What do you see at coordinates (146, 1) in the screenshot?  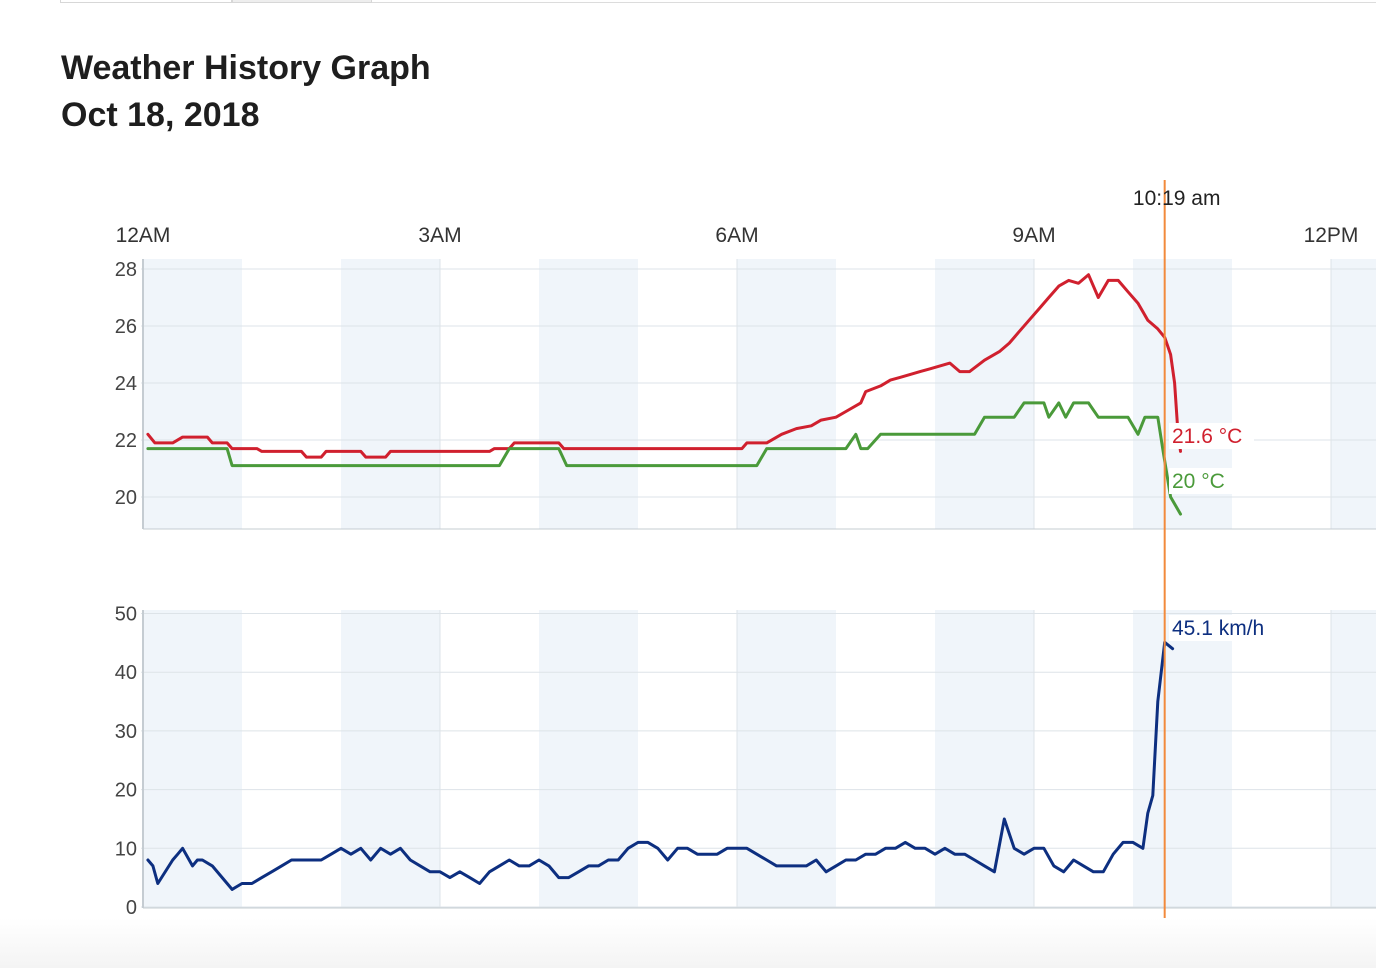 I see `top-tab-left` at bounding box center [146, 1].